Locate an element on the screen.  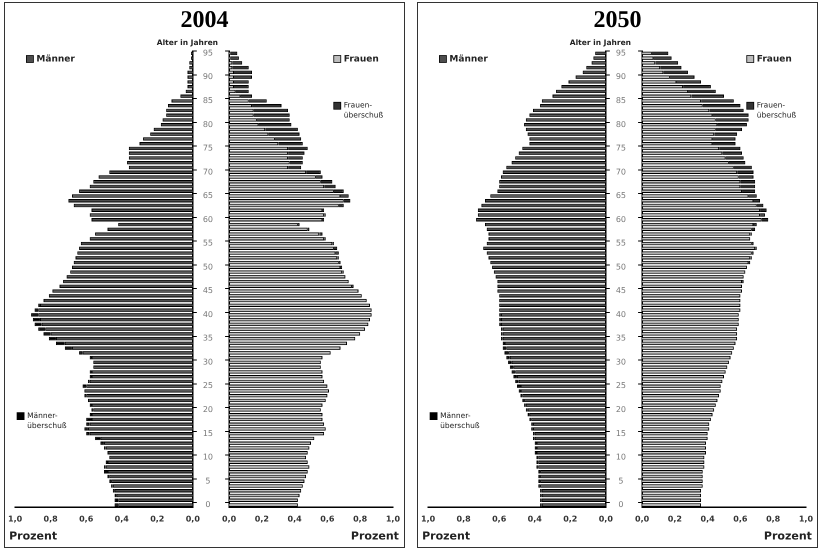
chart-title: 2004 is located at coordinates (205, 20).